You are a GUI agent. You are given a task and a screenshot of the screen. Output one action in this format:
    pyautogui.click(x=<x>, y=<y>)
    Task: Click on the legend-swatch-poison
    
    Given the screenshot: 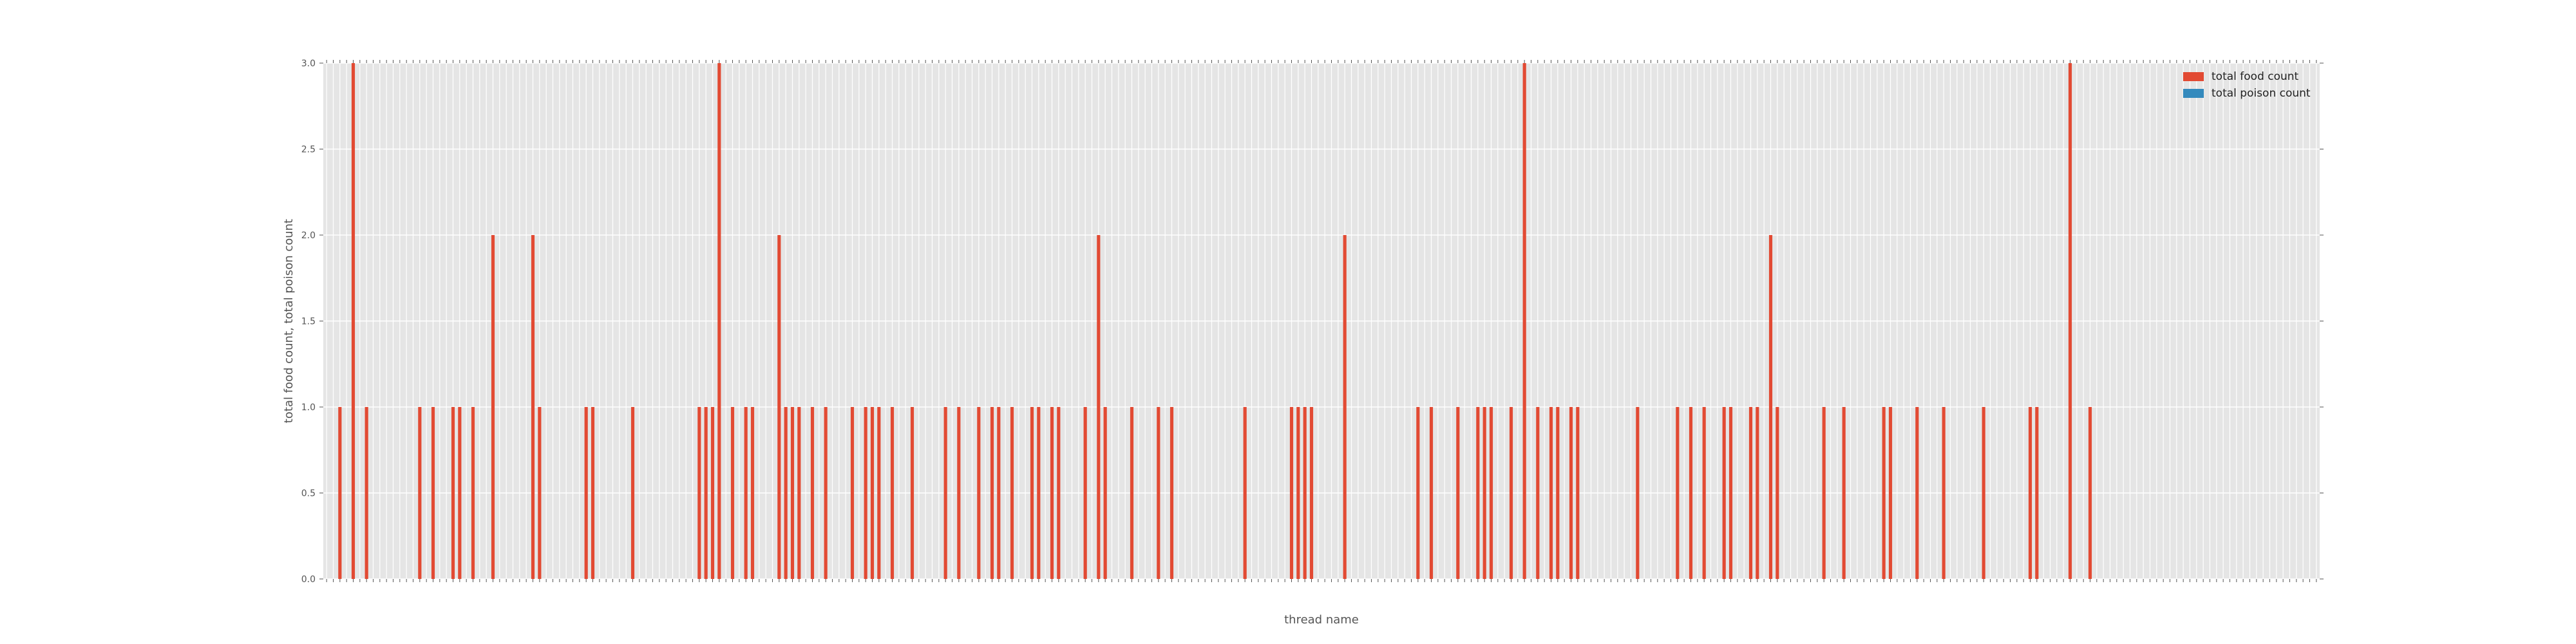 What is the action you would take?
    pyautogui.click(x=2194, y=93)
    